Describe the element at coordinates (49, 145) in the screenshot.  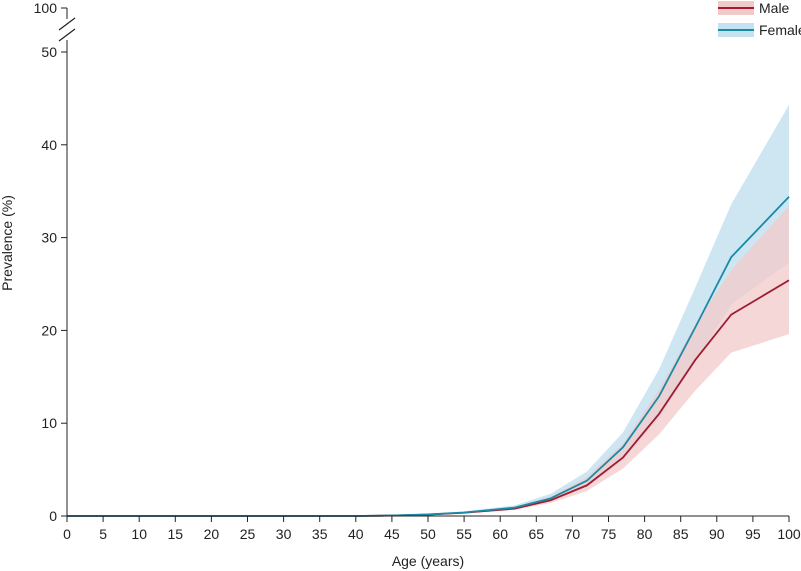
I see `y-tick-label: 40` at that location.